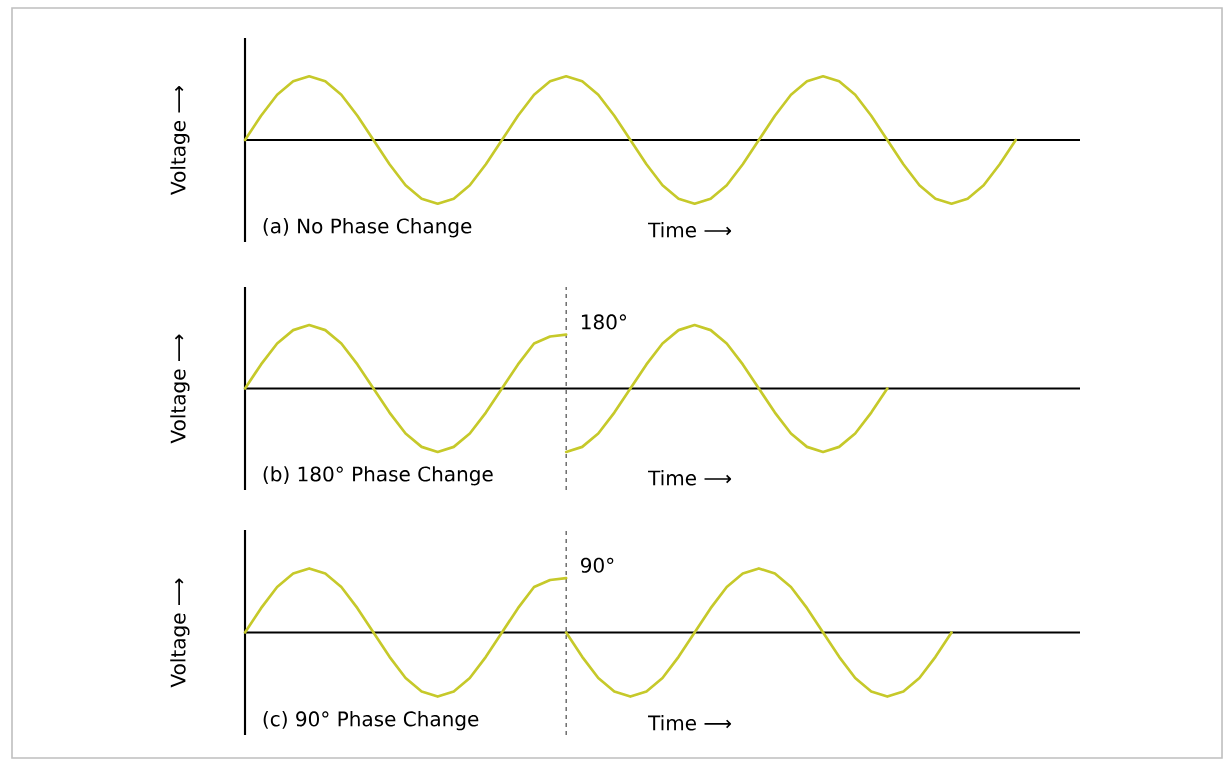 The image size is (1231, 764). What do you see at coordinates (378, 476) in the screenshot?
I see `text: (b) 180° Phase Change` at bounding box center [378, 476].